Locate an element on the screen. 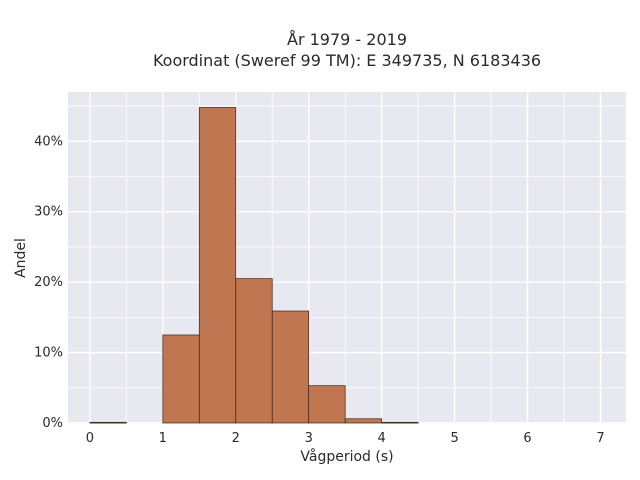 Image resolution: width=640 pixels, height=480 pixels. y-tick-label: 10% is located at coordinates (48, 353).